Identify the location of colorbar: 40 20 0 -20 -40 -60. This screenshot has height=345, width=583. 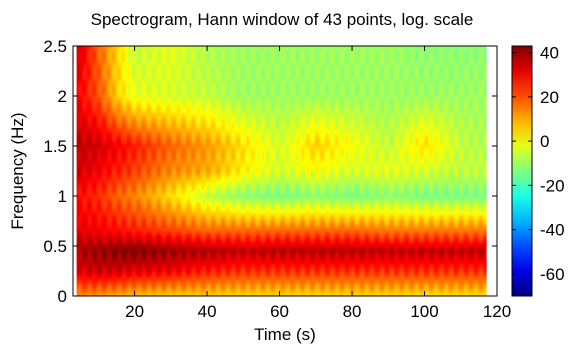
(538, 170).